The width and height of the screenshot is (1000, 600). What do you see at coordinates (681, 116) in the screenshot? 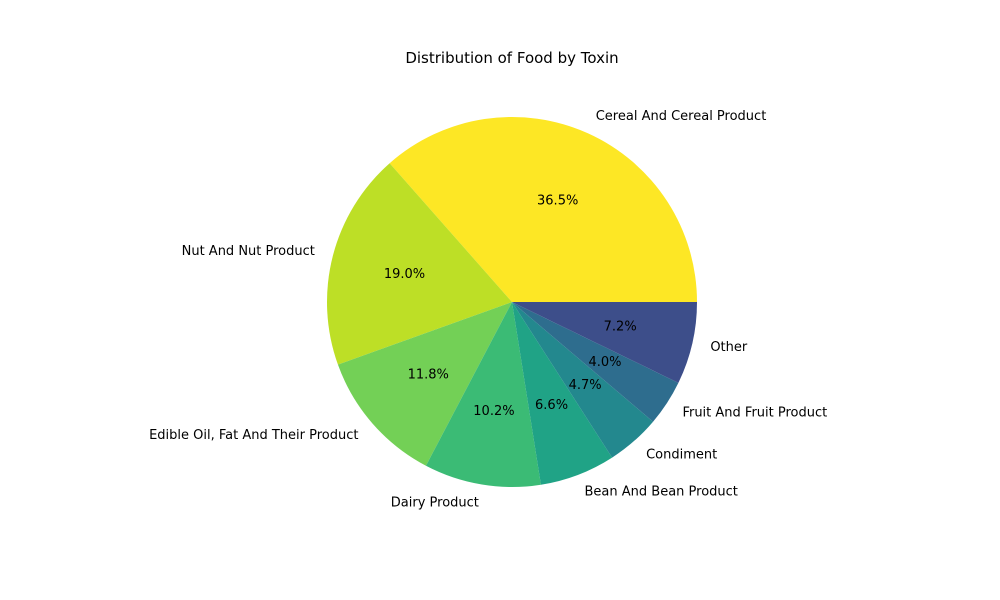
I see `slice-label-cereal-and-cereal-product: Cereal And Cereal Product` at bounding box center [681, 116].